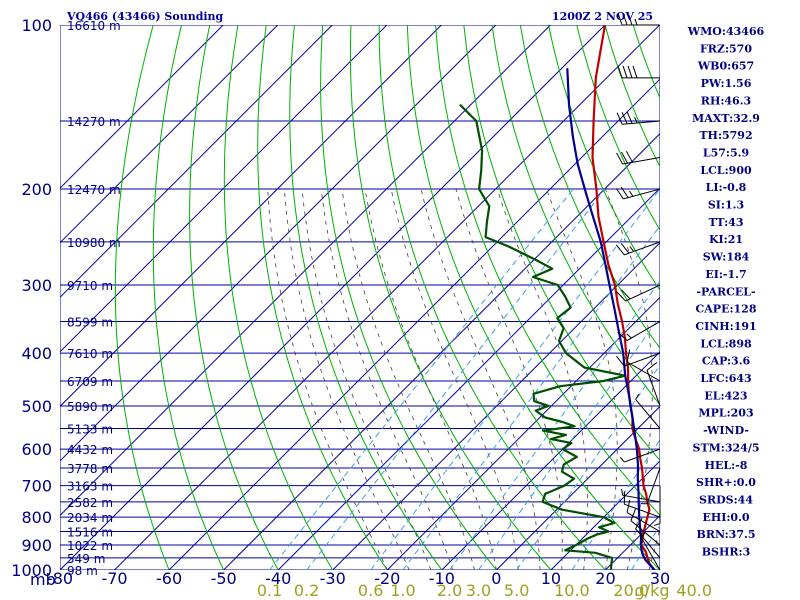 Image resolution: width=800 pixels, height=600 pixels. Describe the element at coordinates (402, 590) in the screenshot. I see `mixing-ratio-label: 1.0` at that location.